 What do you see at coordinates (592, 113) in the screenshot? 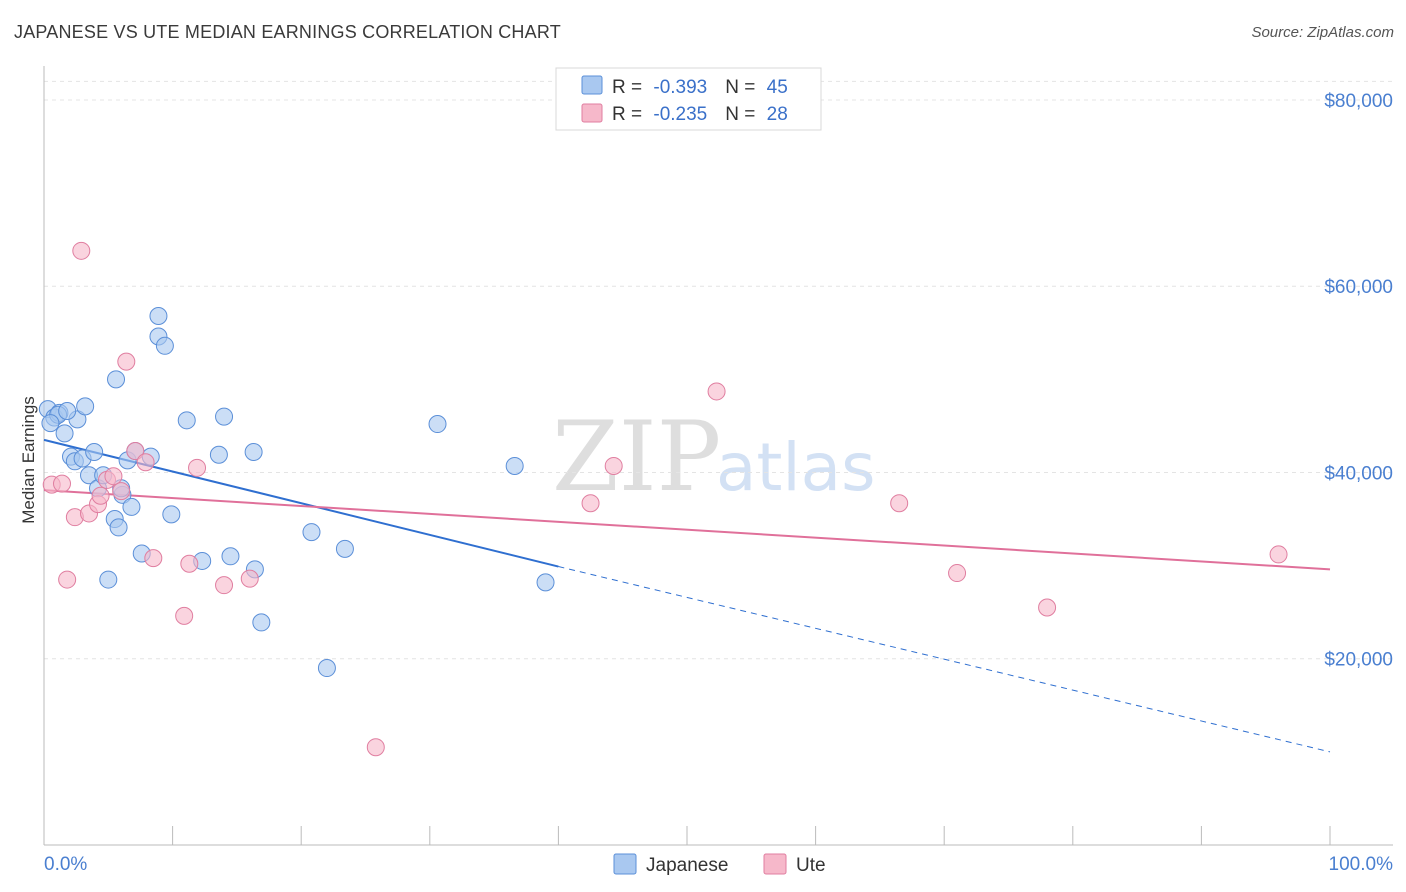
I see `stats-swatch-ute` at bounding box center [592, 113].